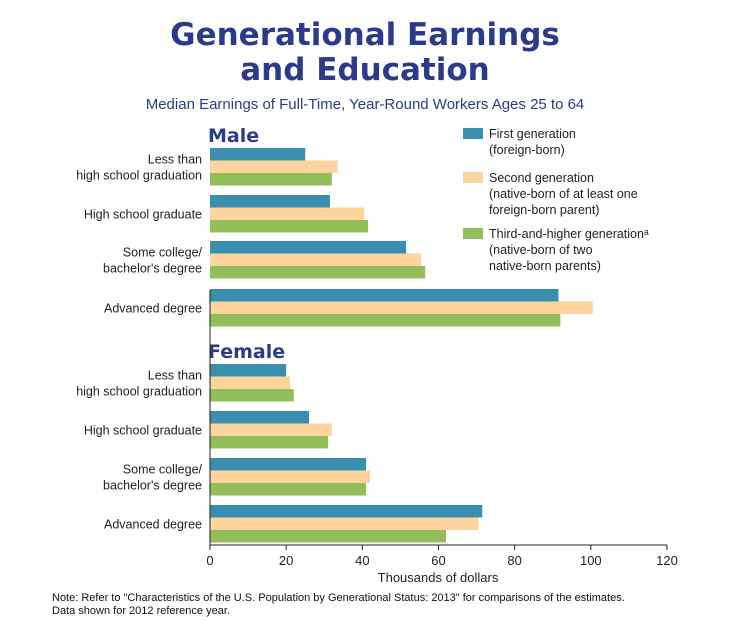 The width and height of the screenshot is (750, 621). What do you see at coordinates (365, 35) in the screenshot?
I see `chart-title-line: Generational Earnings` at bounding box center [365, 35].